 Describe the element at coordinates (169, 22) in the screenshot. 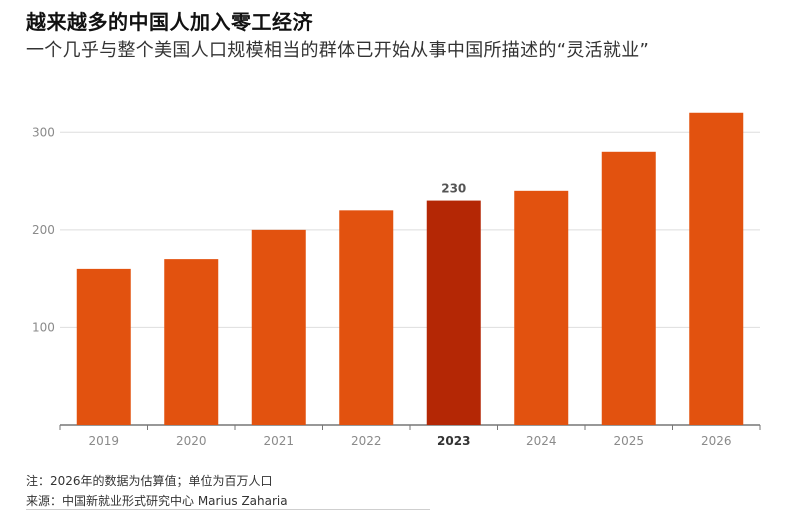

I see `chart-title: 越来越多的中国人加入零工经济` at that location.